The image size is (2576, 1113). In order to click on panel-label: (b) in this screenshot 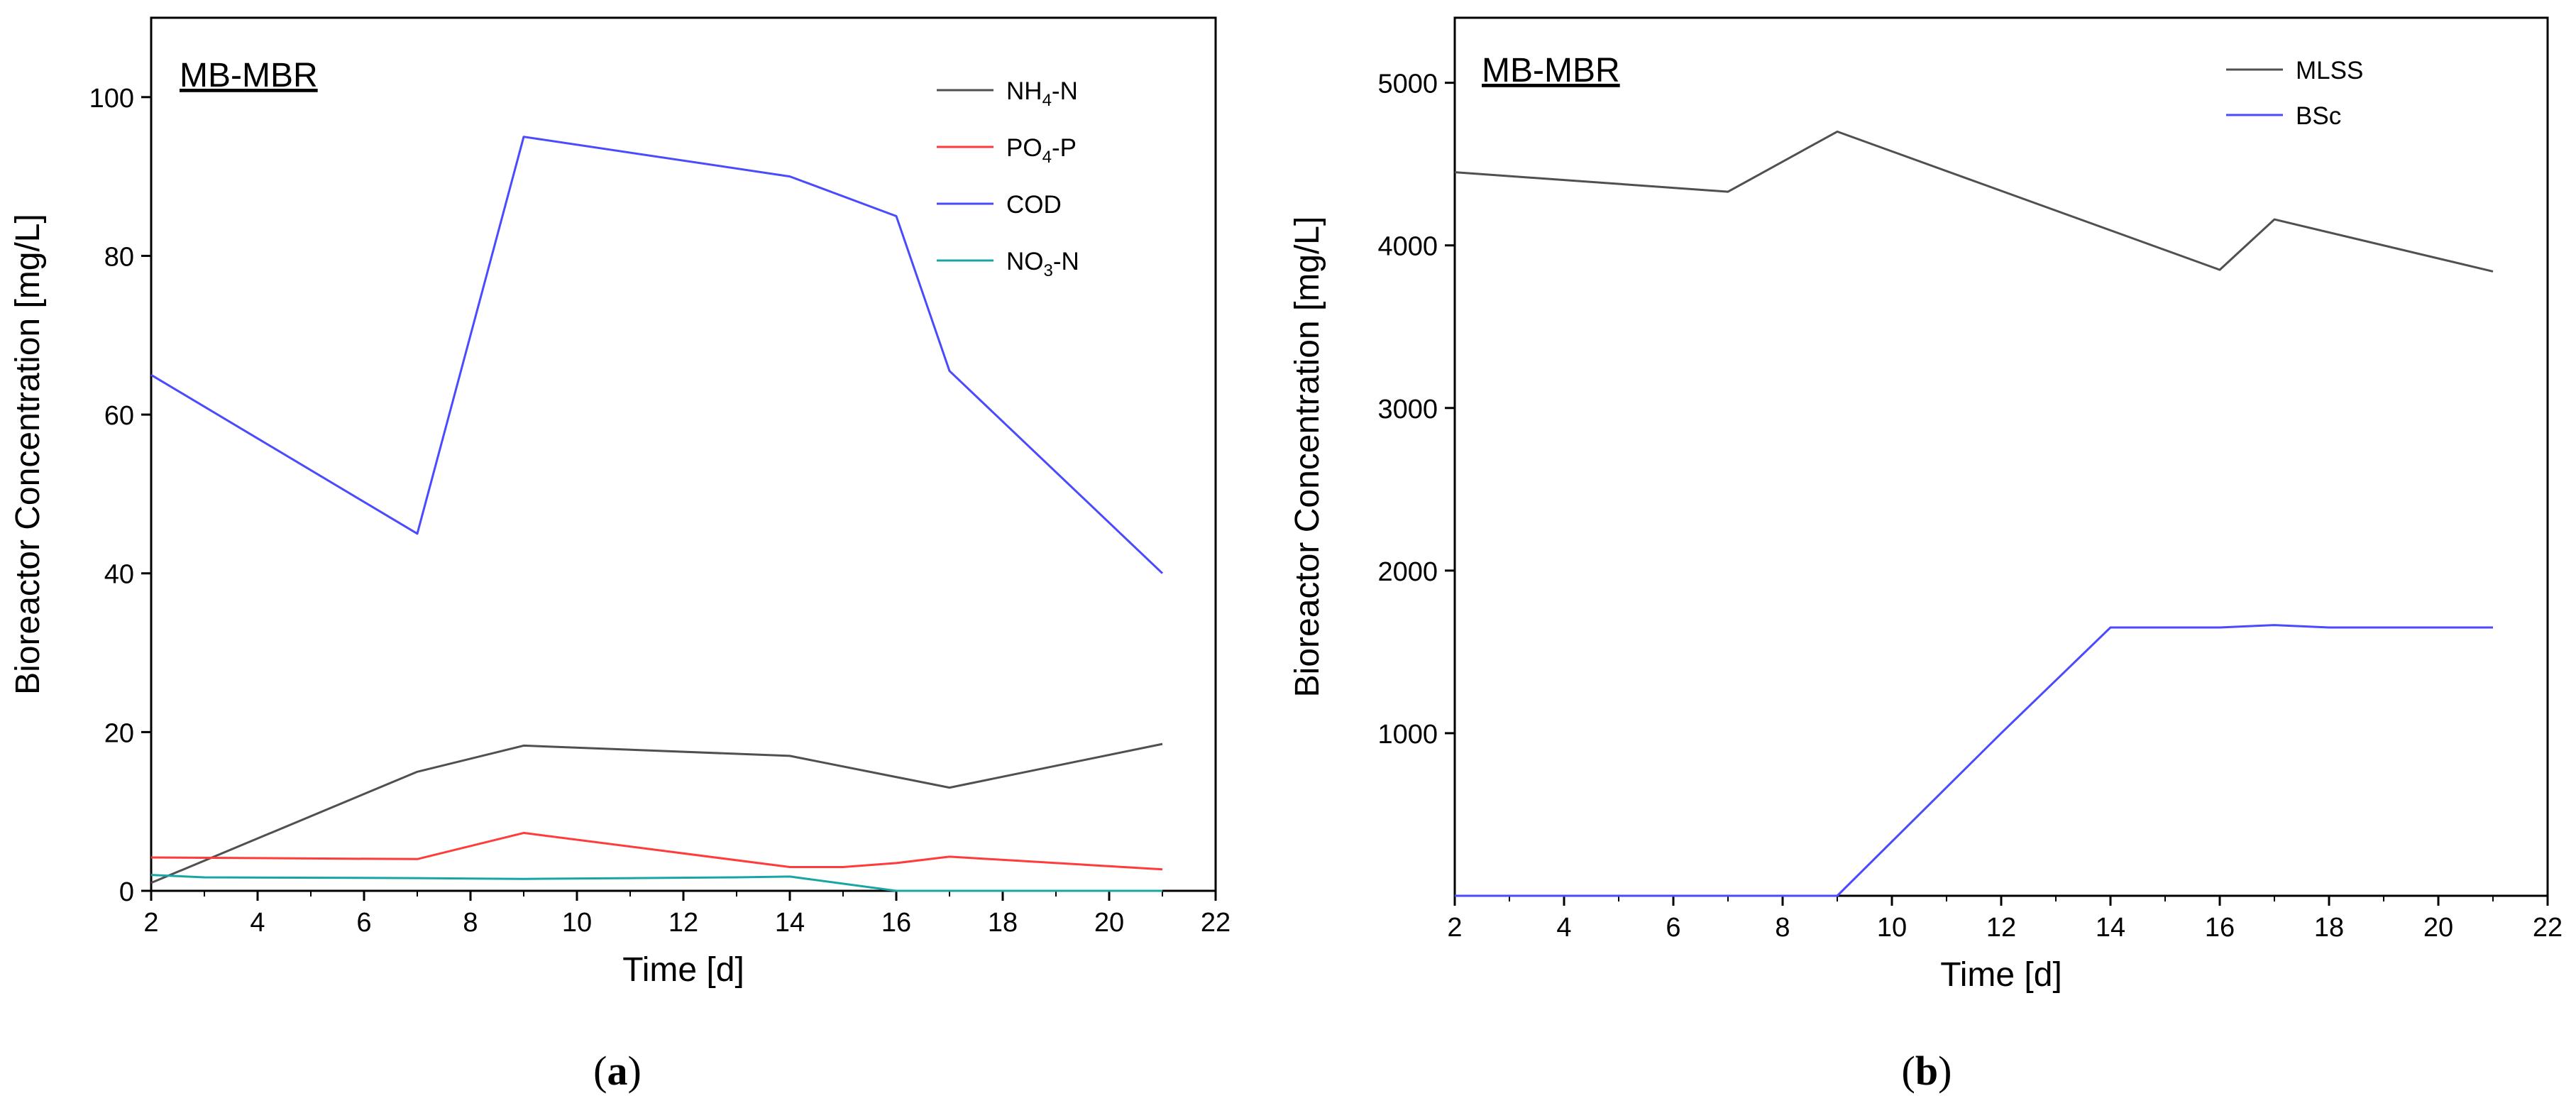, I will do `click(1927, 1071)`.